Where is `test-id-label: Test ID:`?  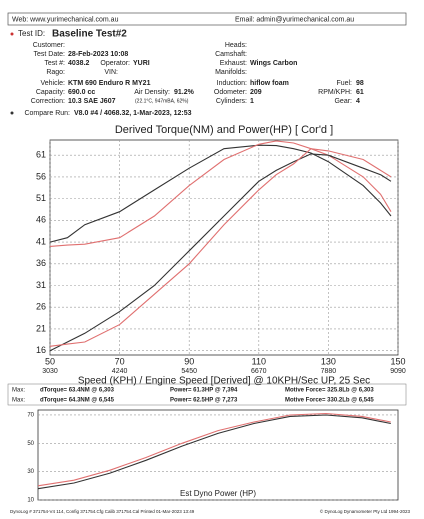 test-id-label: Test ID: is located at coordinates (31, 33).